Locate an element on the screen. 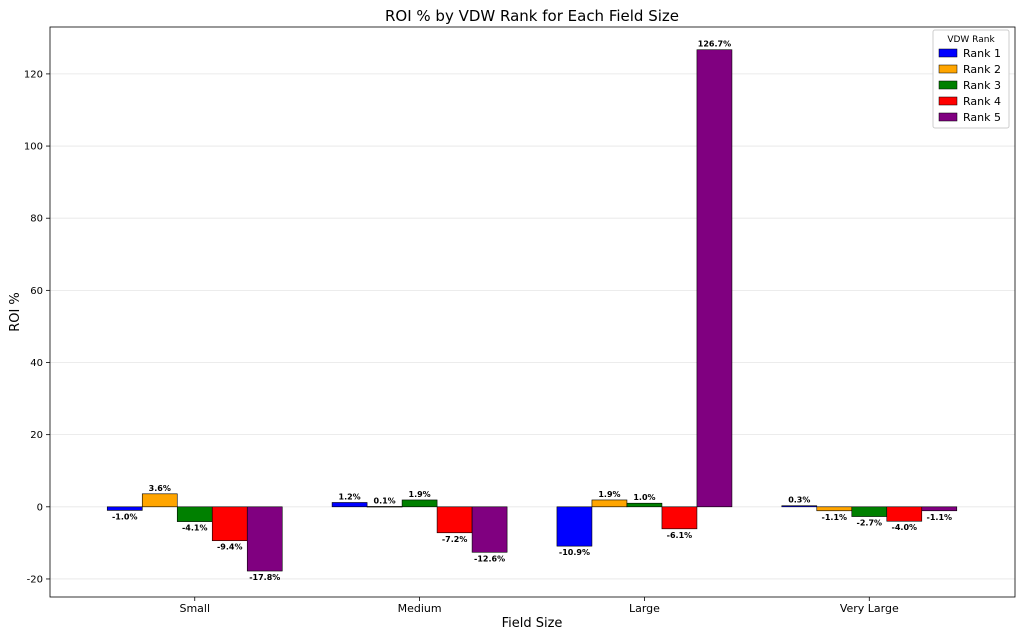  bar-data-label: -1.0% is located at coordinates (125, 516).